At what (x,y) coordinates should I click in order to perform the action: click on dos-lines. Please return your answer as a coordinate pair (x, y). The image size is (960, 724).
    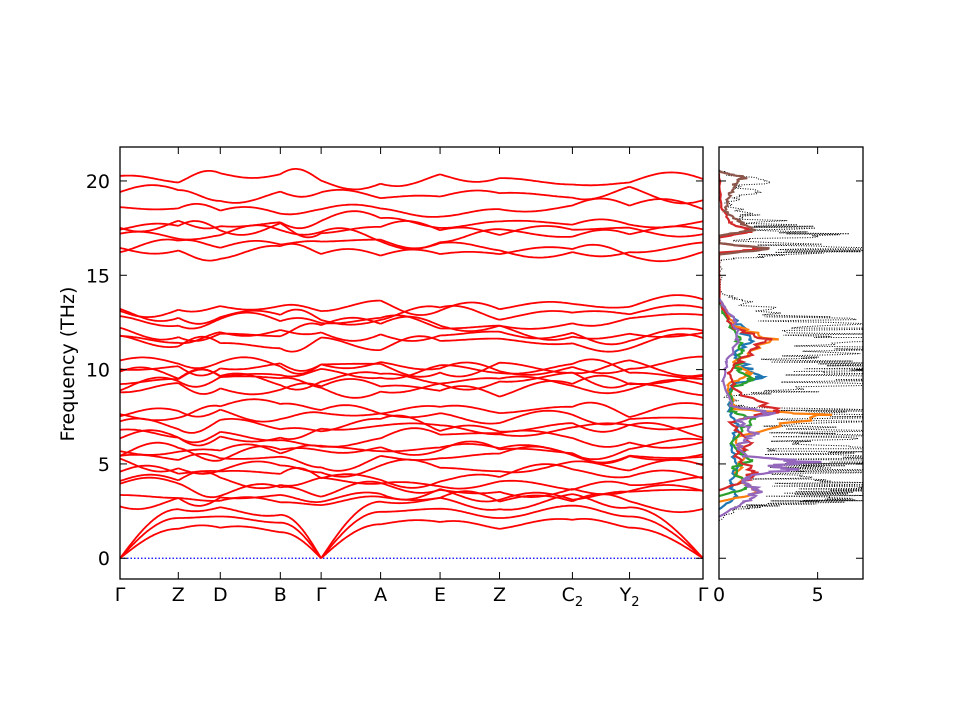
    Looking at the image, I should click on (791, 345).